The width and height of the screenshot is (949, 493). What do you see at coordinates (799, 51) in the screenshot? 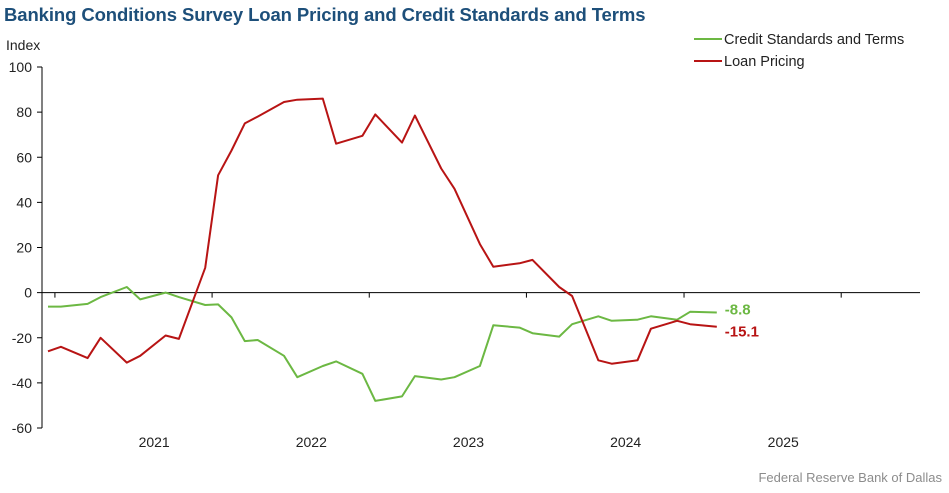
I see `legend: Credit Standards and Terms Loan Pricing` at bounding box center [799, 51].